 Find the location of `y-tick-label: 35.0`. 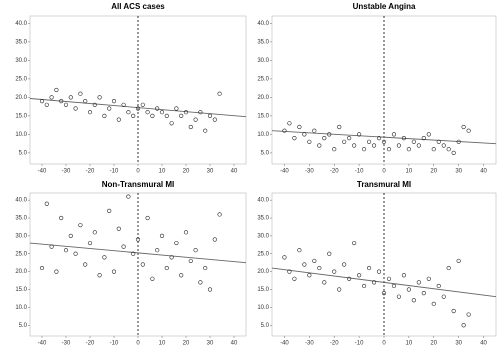

y-tick-label: 35.0 is located at coordinates (21, 219).